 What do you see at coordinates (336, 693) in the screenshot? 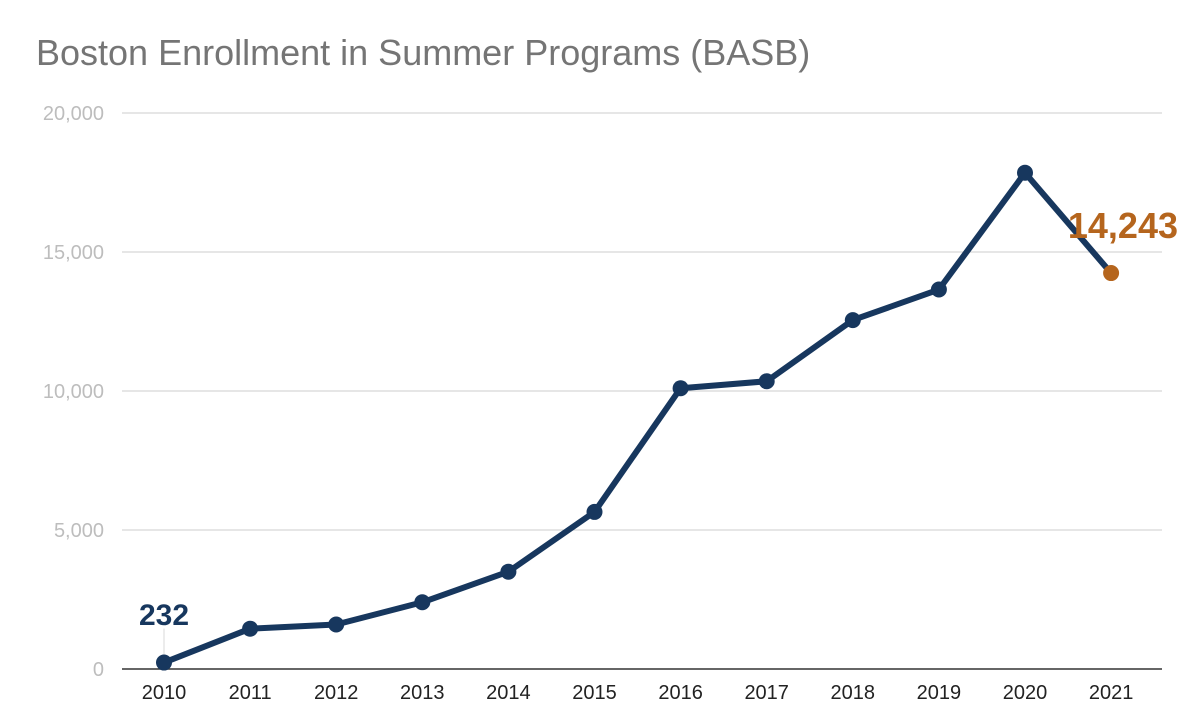
I see `x-tick-label: 2012` at bounding box center [336, 693].